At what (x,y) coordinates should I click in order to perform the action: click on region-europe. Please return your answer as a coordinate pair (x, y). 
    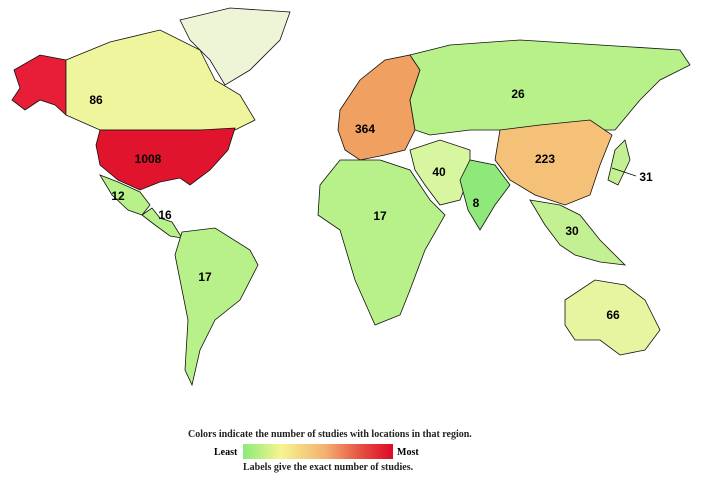
    Looking at the image, I should click on (379, 107).